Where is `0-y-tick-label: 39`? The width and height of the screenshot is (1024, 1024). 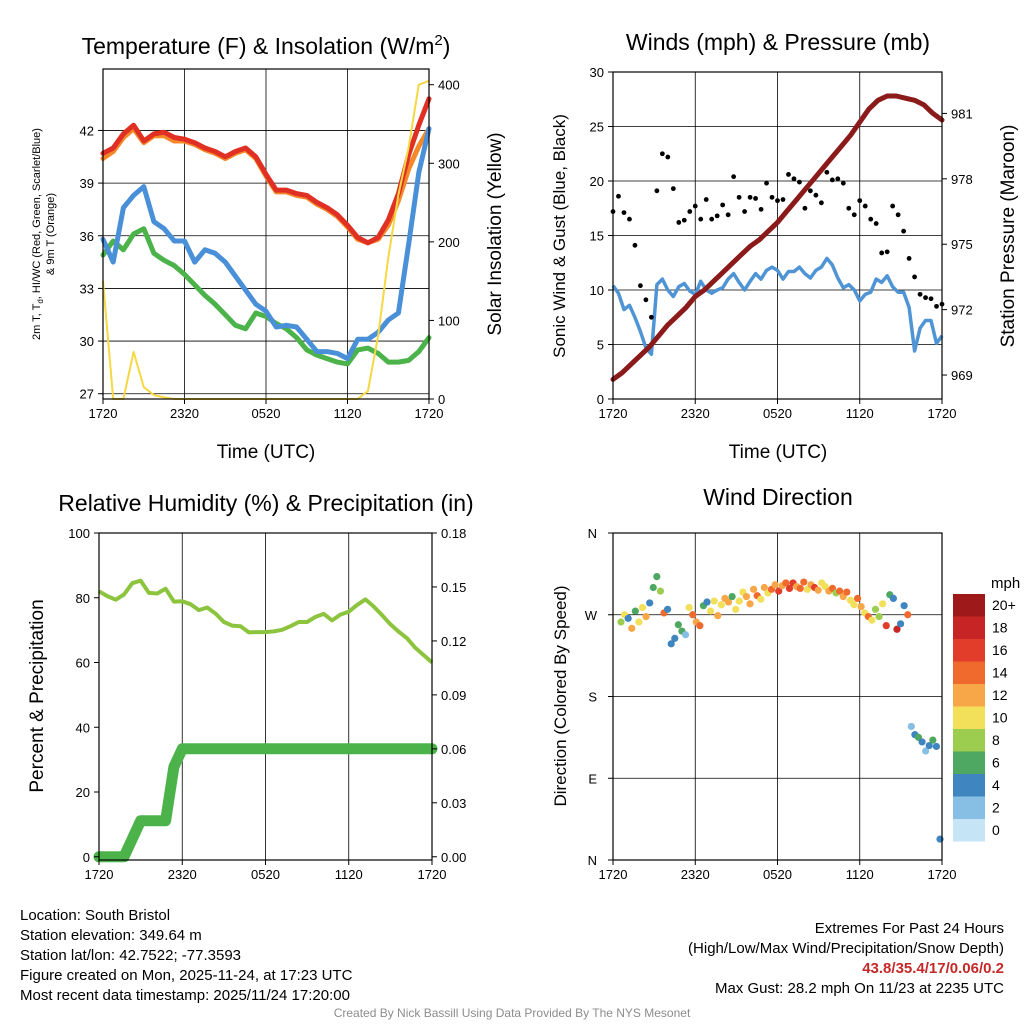 0-y-tick-label: 39 is located at coordinates (87, 183).